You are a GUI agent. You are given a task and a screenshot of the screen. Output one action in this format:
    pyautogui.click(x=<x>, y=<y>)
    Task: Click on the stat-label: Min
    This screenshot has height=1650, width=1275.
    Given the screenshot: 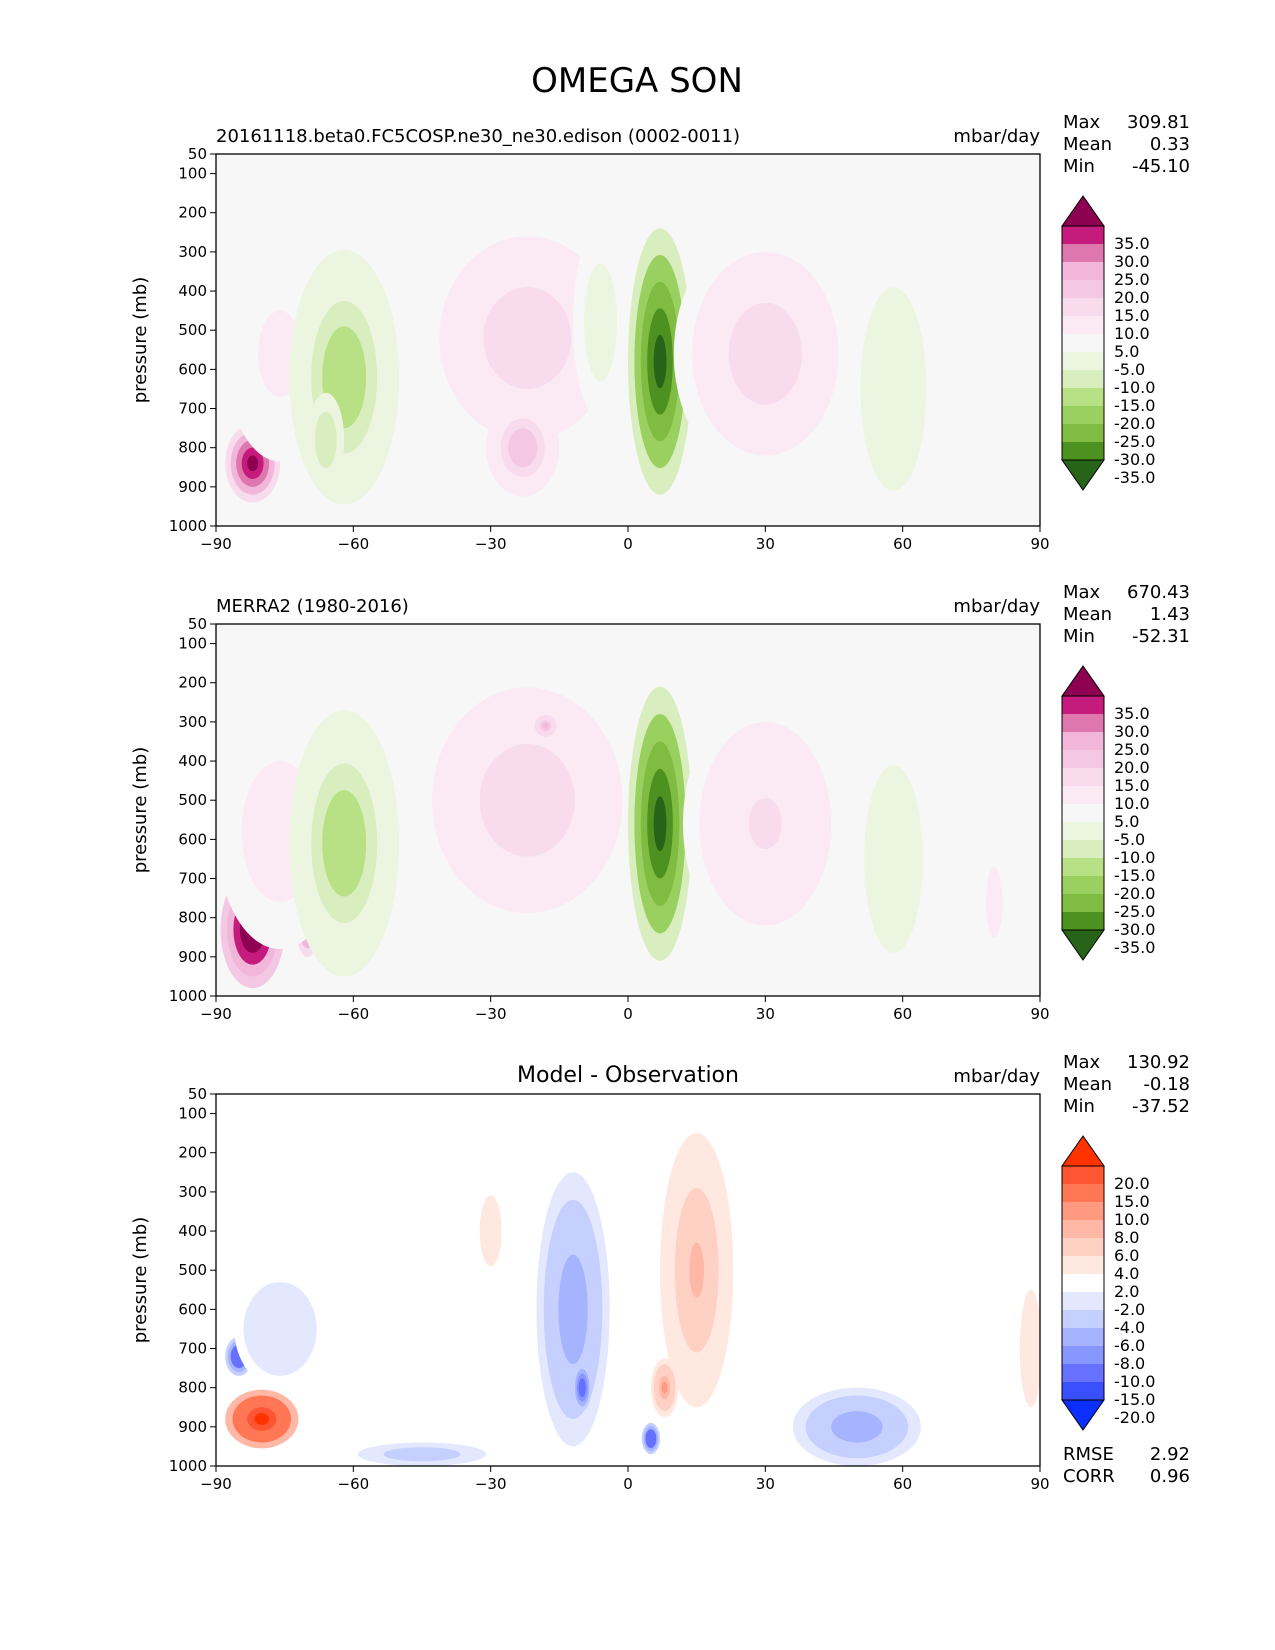 What is the action you would take?
    pyautogui.click(x=1079, y=166)
    